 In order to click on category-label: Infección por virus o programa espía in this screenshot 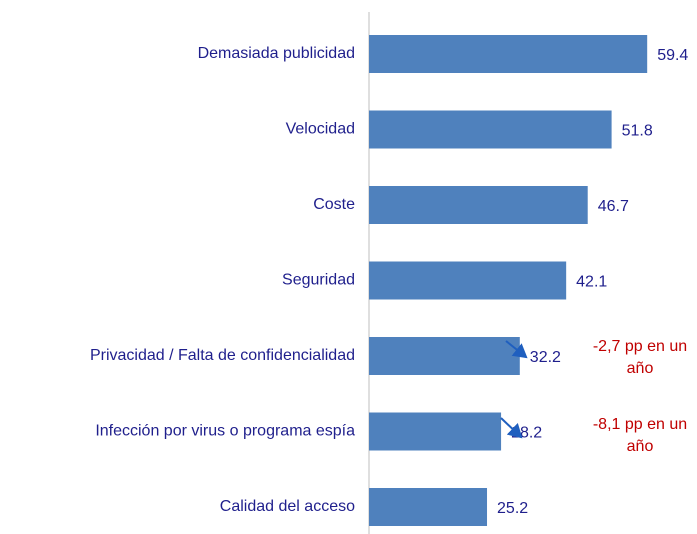, I will do `click(225, 431)`.